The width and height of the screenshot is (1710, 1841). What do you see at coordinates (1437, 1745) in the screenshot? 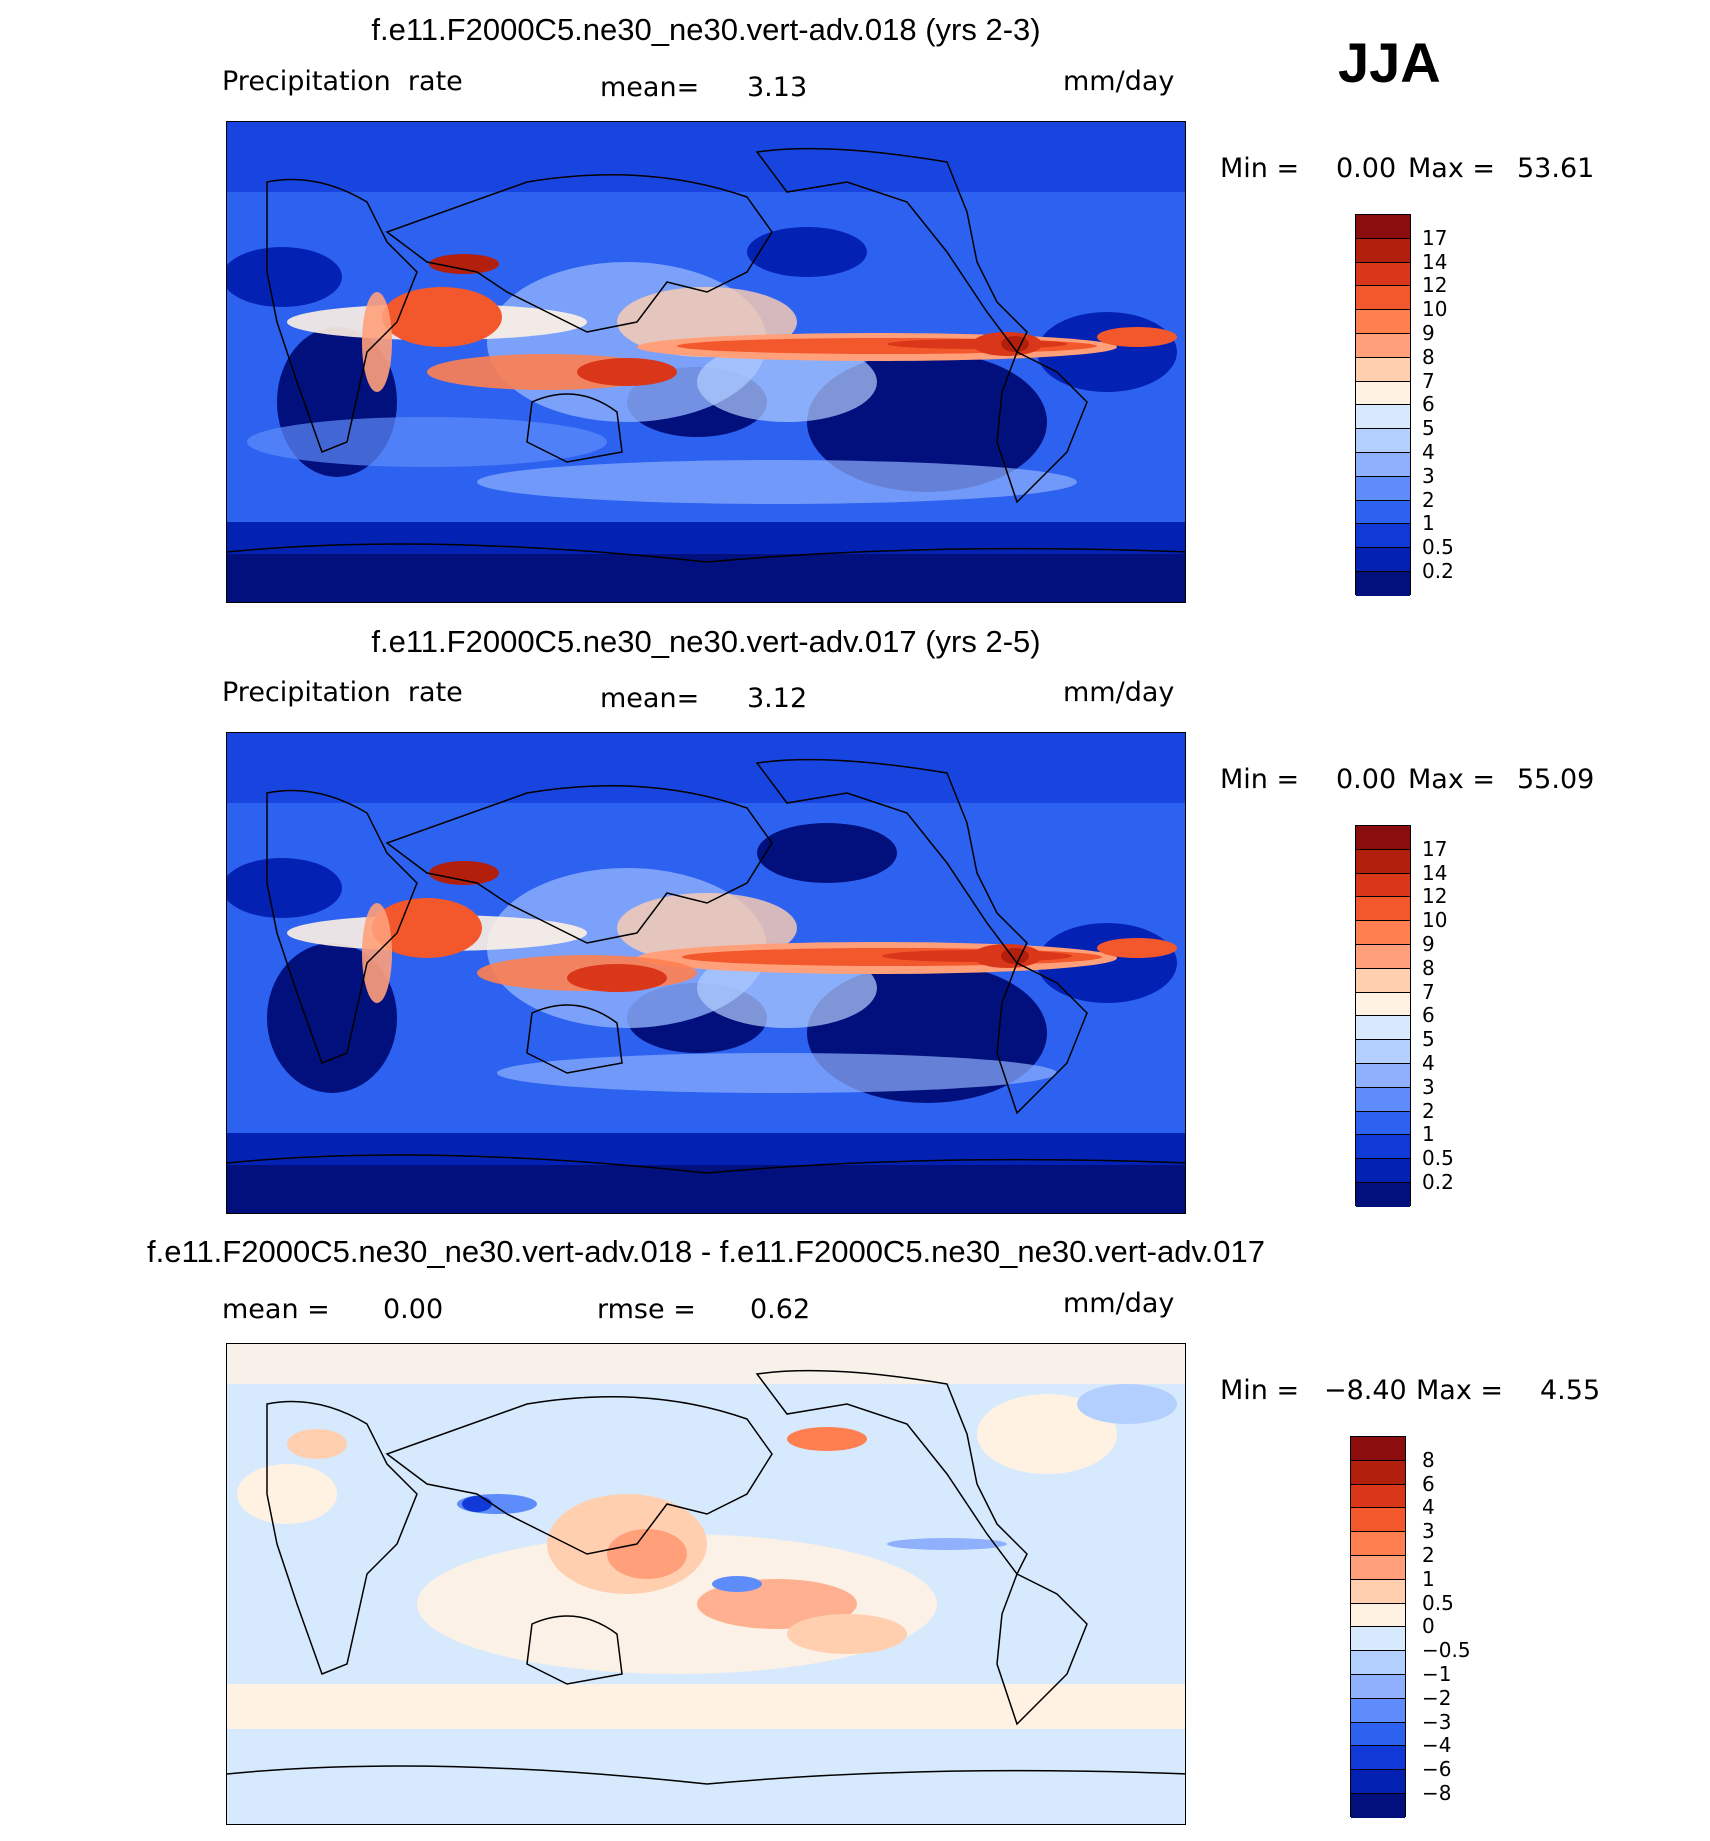
I see `colorbar-tick-label: −4` at bounding box center [1437, 1745].